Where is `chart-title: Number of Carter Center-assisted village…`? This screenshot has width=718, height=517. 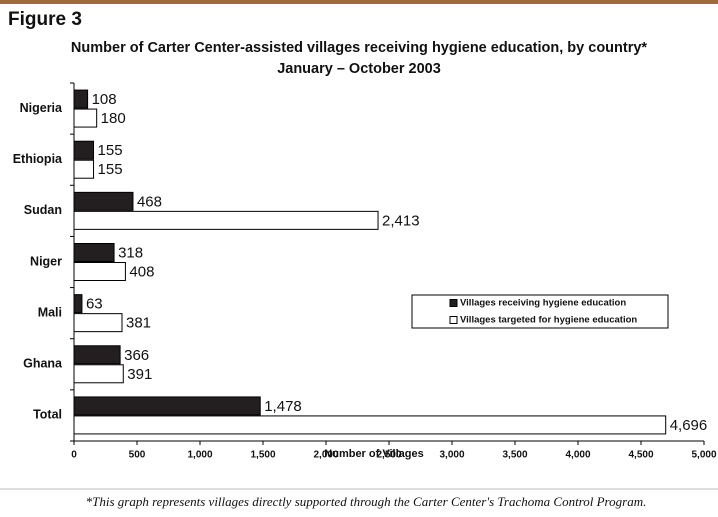
chart-title: Number of Carter Center-assisted village… is located at coordinates (359, 48).